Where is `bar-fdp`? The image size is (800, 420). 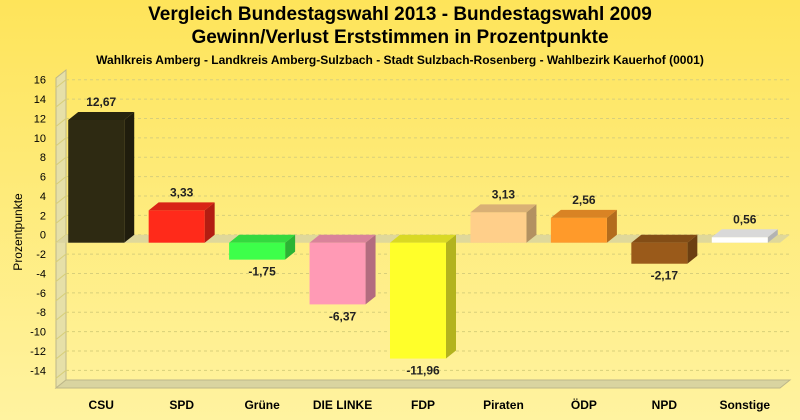
bar-fdp is located at coordinates (423, 296).